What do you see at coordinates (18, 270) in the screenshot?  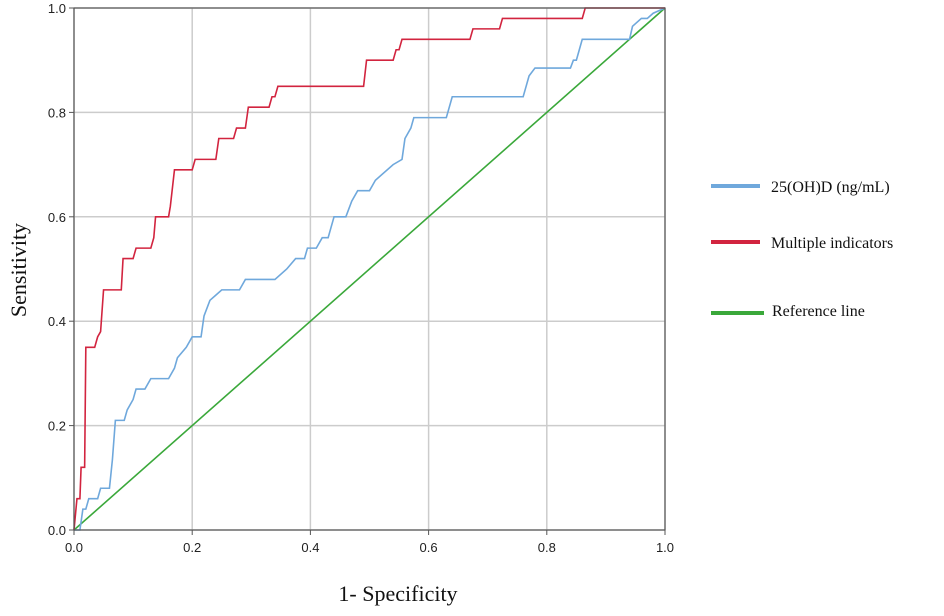 I see `y-axis-title: Sensitivity` at bounding box center [18, 270].